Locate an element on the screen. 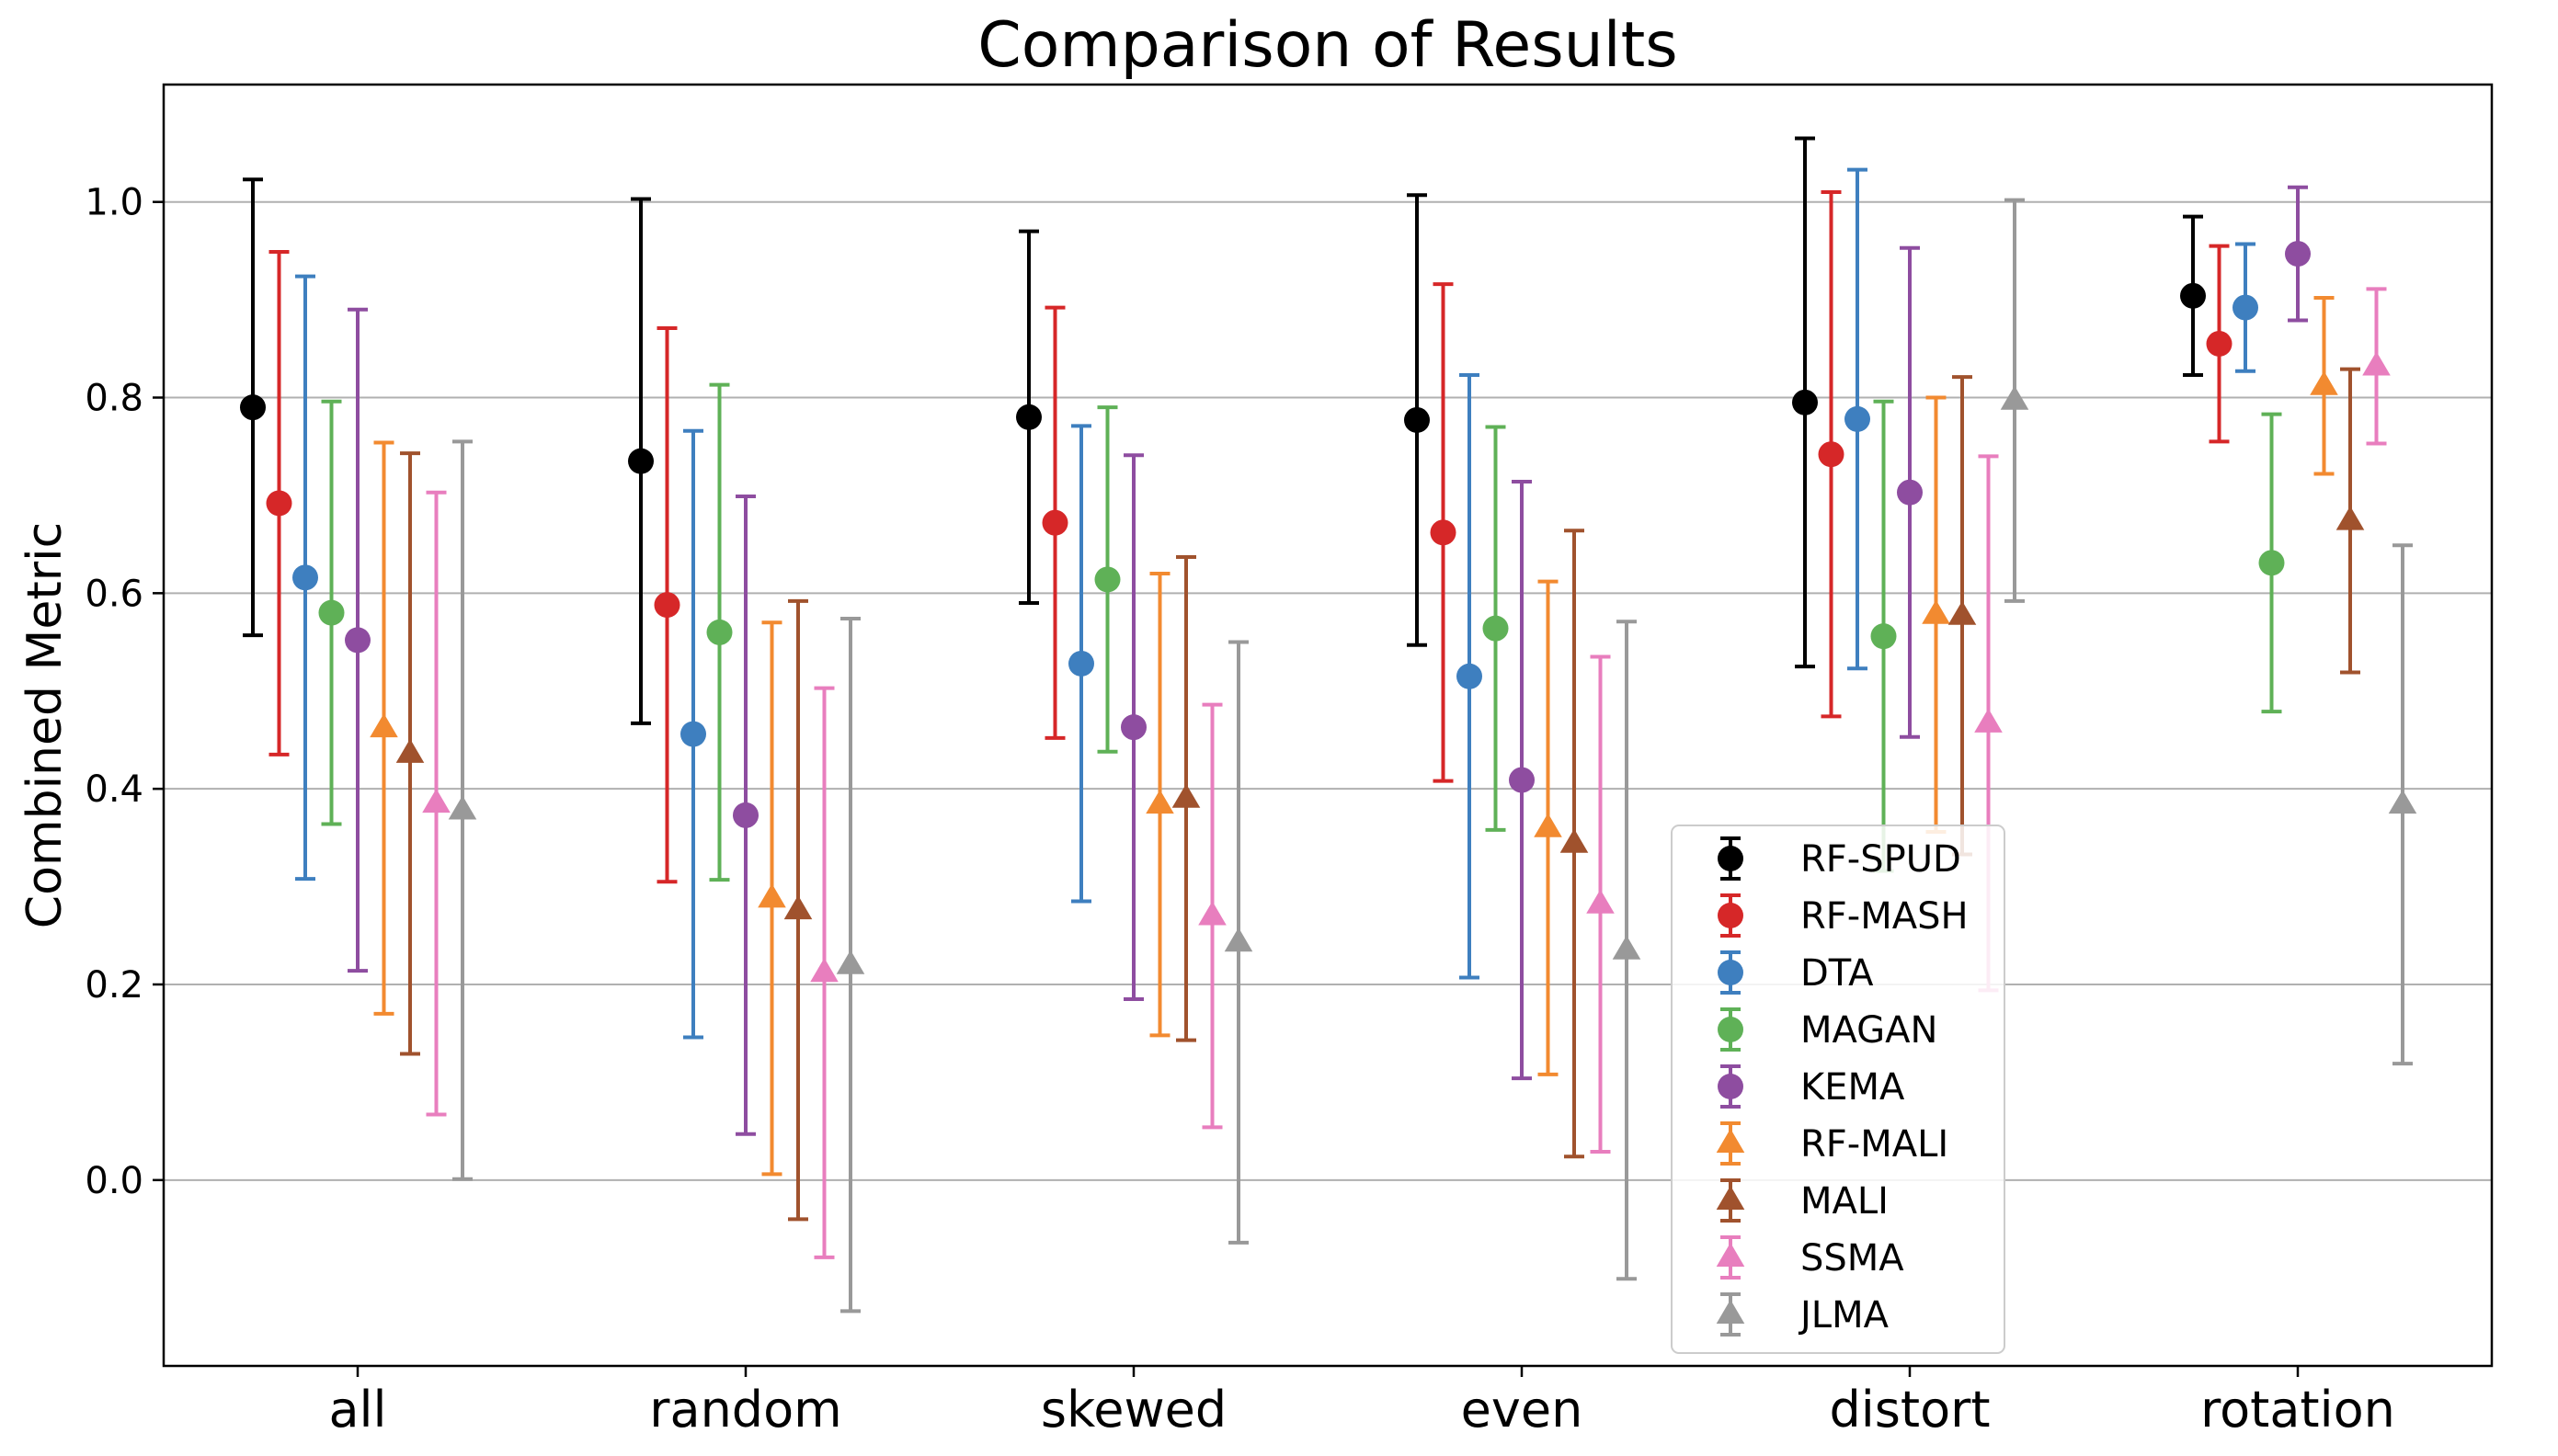  legend-item: JLMA is located at coordinates (1803, 1314).